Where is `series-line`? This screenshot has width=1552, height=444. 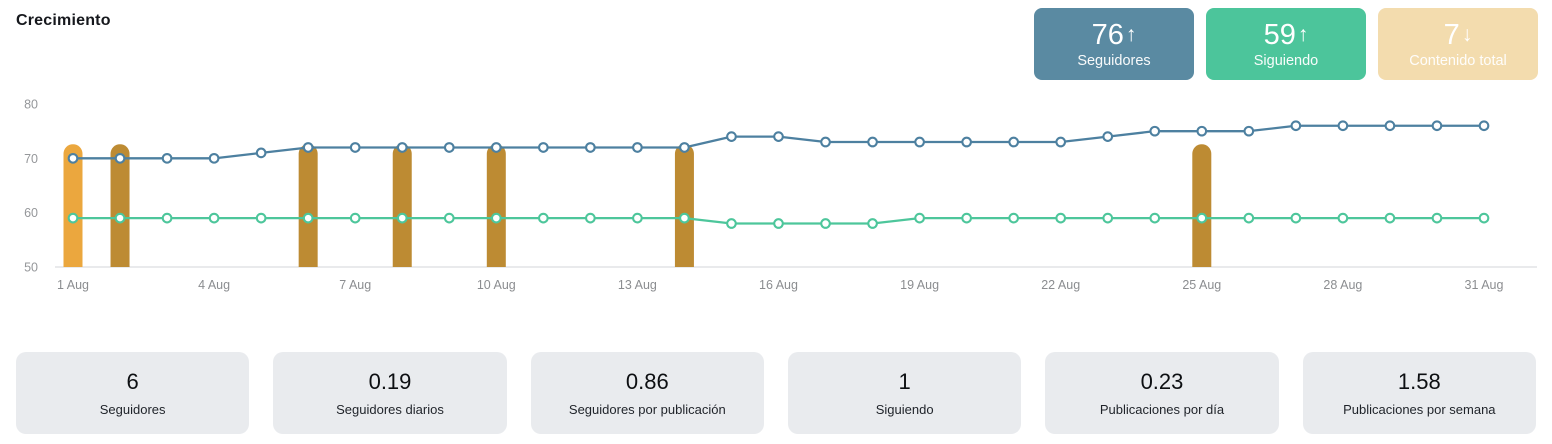 series-line is located at coordinates (778, 142).